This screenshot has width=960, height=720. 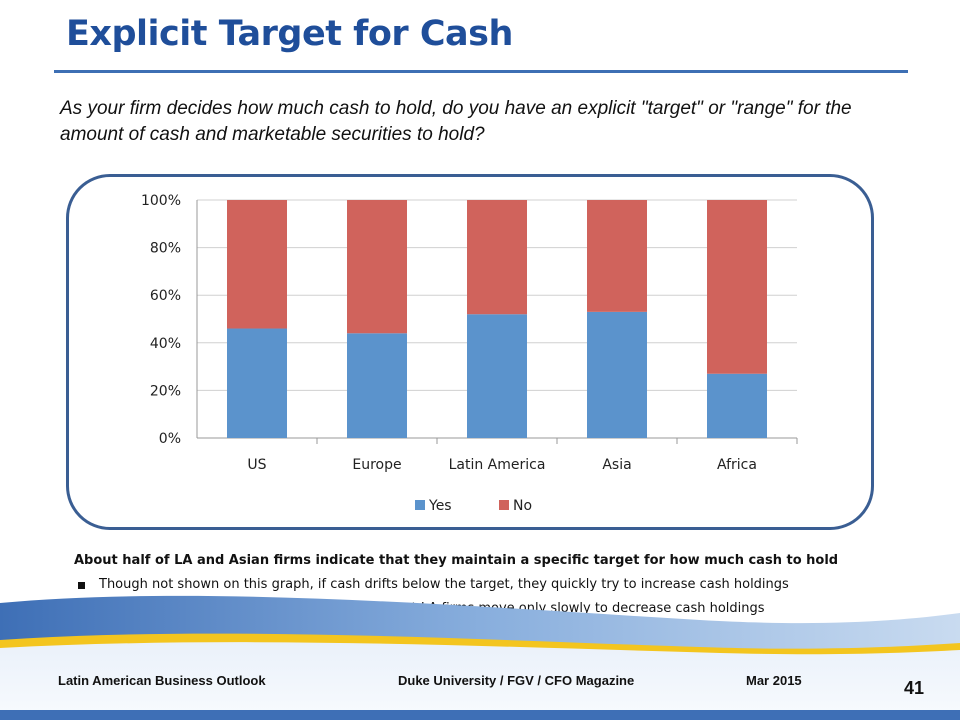 What do you see at coordinates (162, 680) in the screenshot?
I see `footer-left-text: Latin American Business Outlook` at bounding box center [162, 680].